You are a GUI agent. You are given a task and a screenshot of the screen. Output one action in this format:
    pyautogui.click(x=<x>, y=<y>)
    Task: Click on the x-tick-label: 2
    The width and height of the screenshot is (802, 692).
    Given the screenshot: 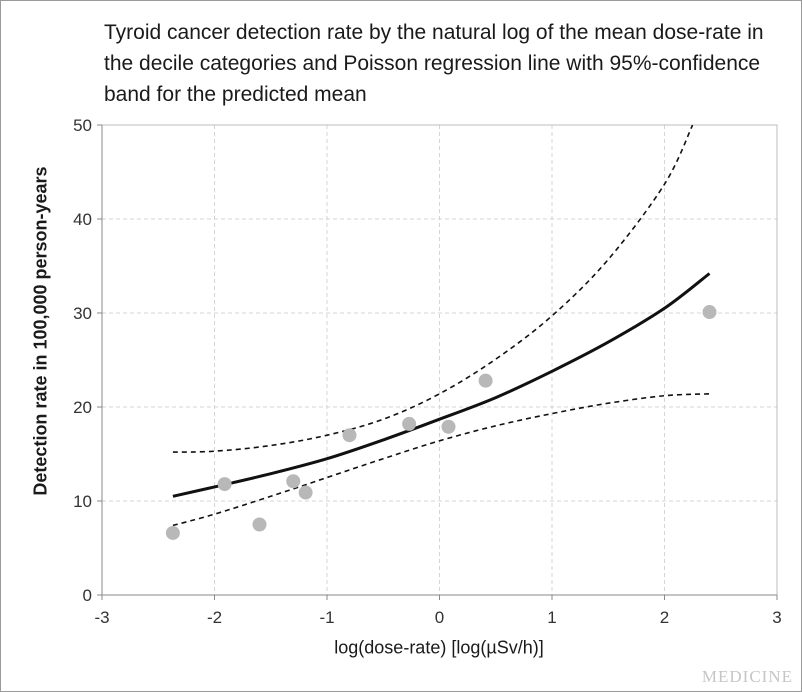 What is the action you would take?
    pyautogui.click(x=664, y=617)
    